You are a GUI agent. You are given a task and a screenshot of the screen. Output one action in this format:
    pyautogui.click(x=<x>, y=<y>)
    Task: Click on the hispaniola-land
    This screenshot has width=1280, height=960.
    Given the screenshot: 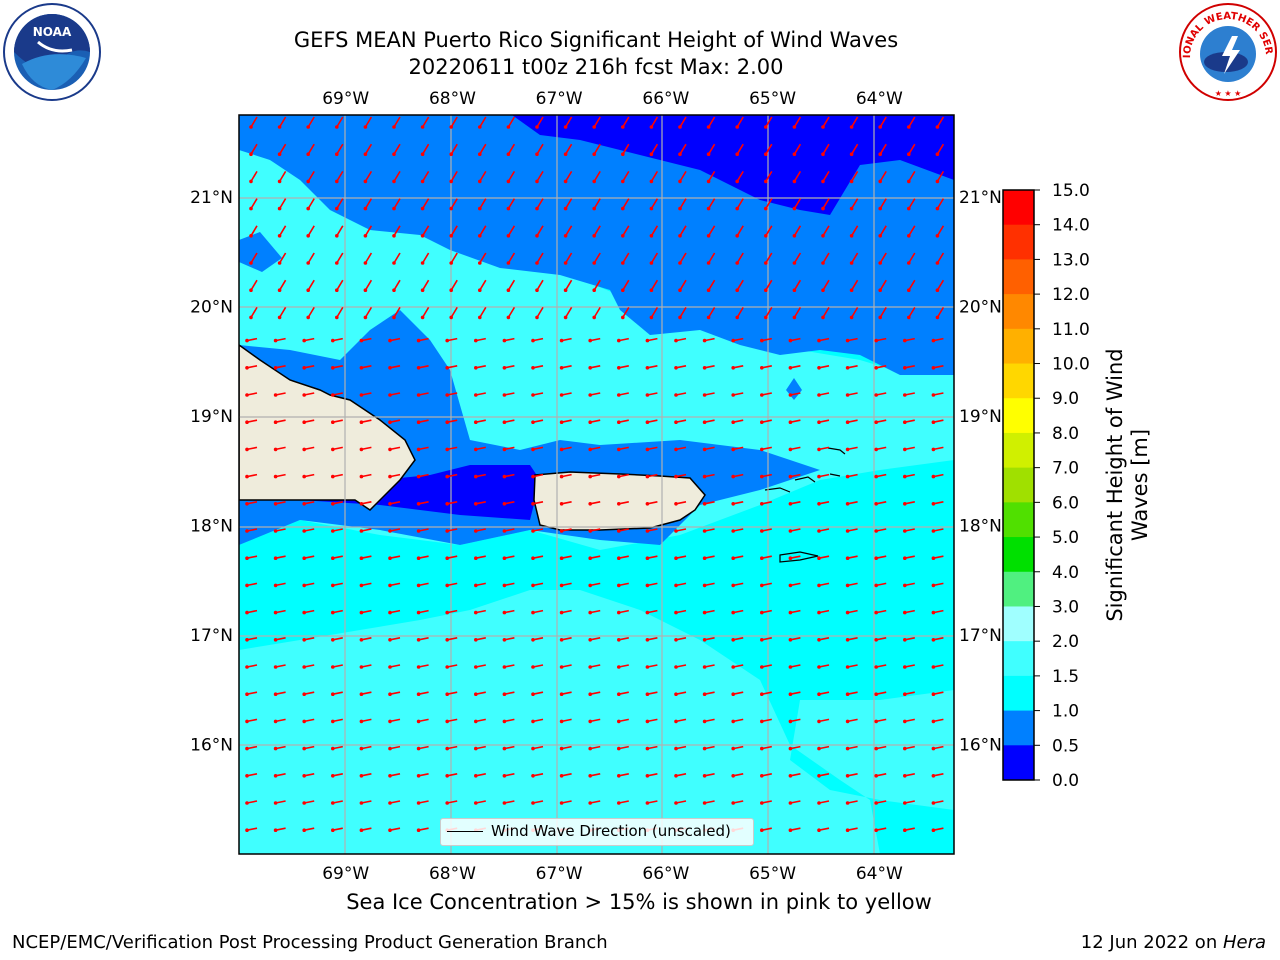 What is the action you would take?
    pyautogui.click(x=327, y=427)
    